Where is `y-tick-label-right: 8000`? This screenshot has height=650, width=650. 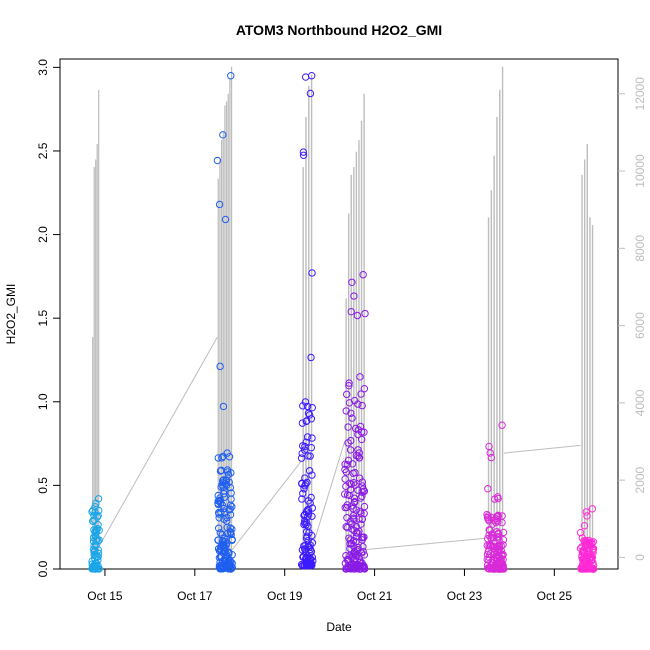
y-tick-label-right: 8000 is located at coordinates (640, 248).